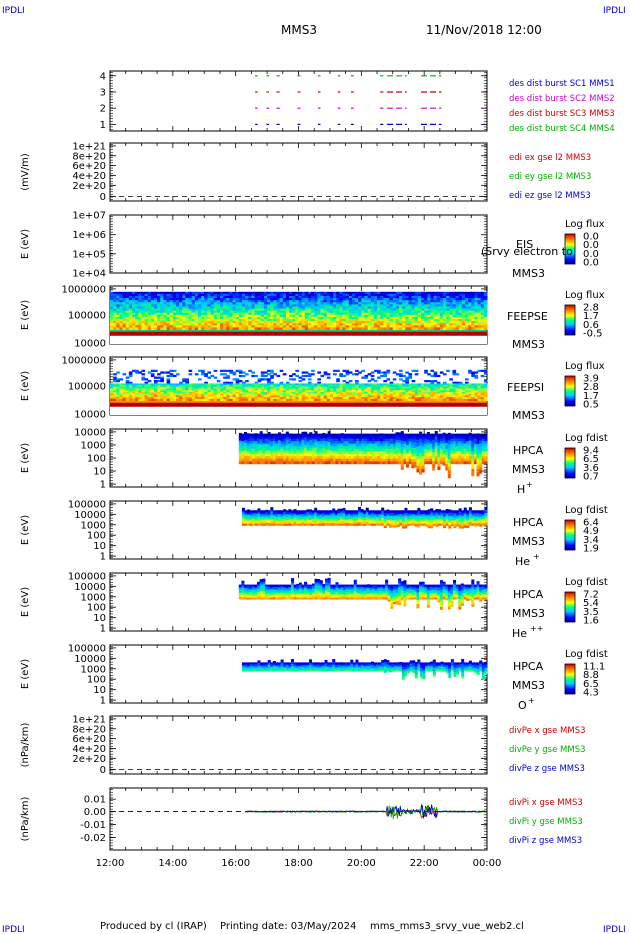 This screenshot has width=630, height=934. Describe the element at coordinates (89, 166) in the screenshot. I see `y-tick-label: 6e+20` at that location.